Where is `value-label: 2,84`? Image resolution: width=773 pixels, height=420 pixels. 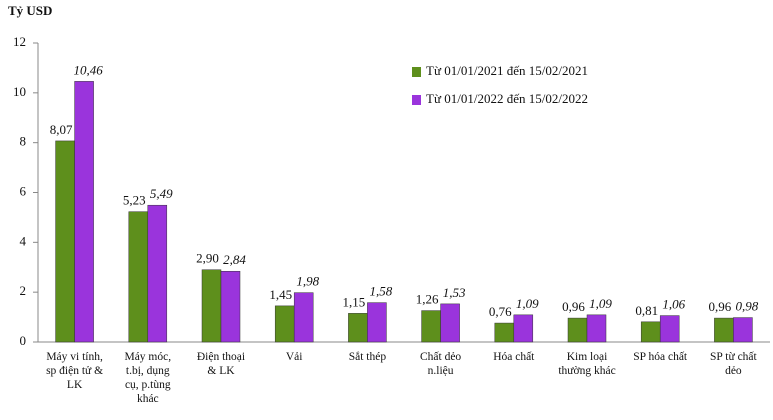
value-label: 2,84 is located at coordinates (234, 259).